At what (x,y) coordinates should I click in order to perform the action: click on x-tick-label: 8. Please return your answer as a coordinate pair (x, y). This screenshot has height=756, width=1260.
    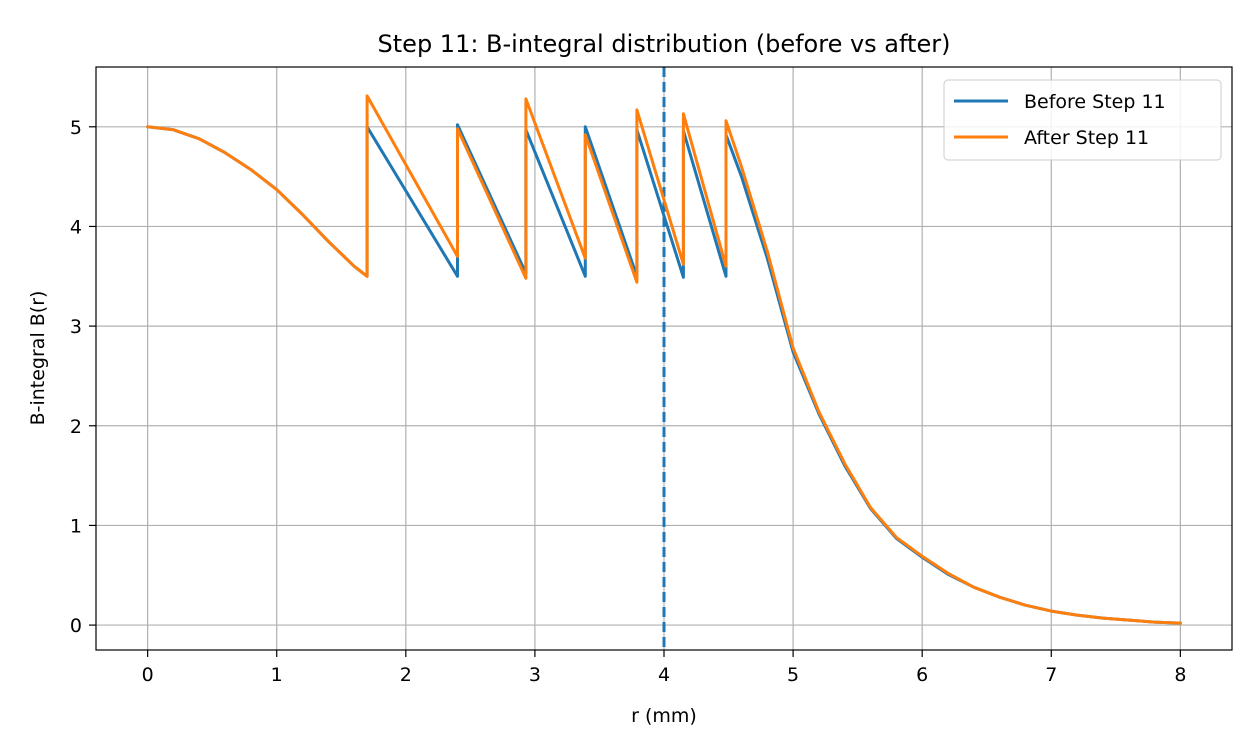
    Looking at the image, I should click on (1180, 675).